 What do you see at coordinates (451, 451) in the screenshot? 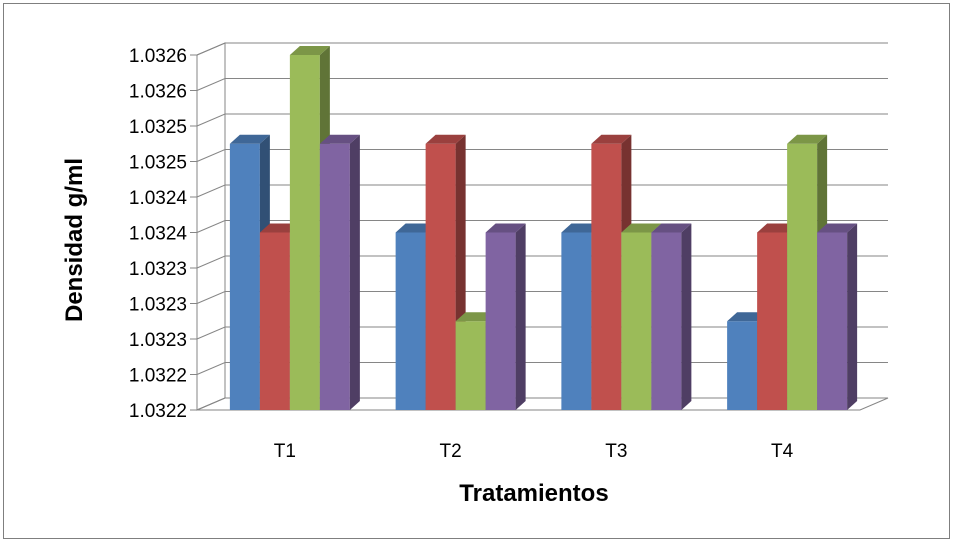
I see `x-tick-label: T2` at bounding box center [451, 451].